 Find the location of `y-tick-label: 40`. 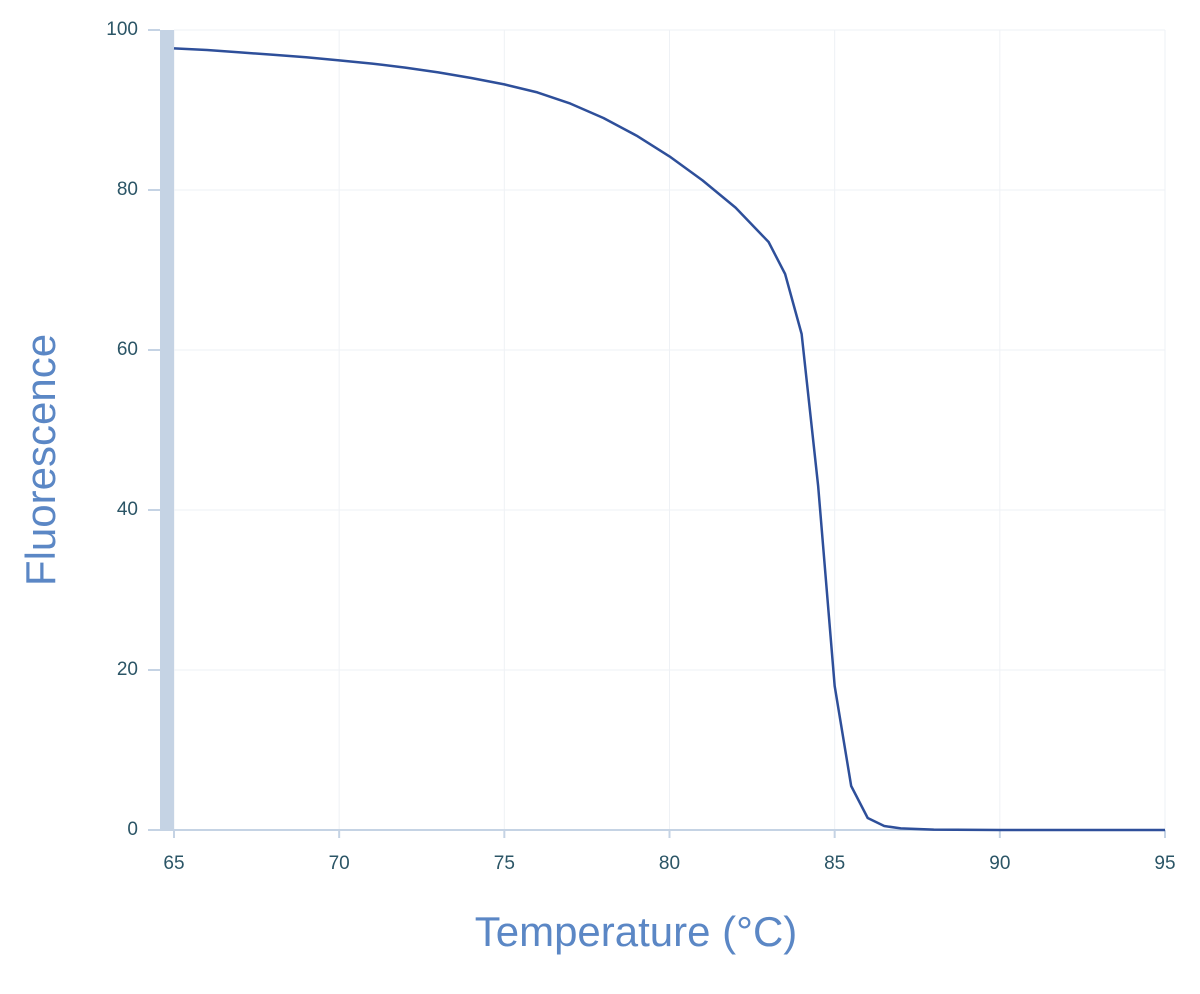

y-tick-label: 40 is located at coordinates (127, 509).